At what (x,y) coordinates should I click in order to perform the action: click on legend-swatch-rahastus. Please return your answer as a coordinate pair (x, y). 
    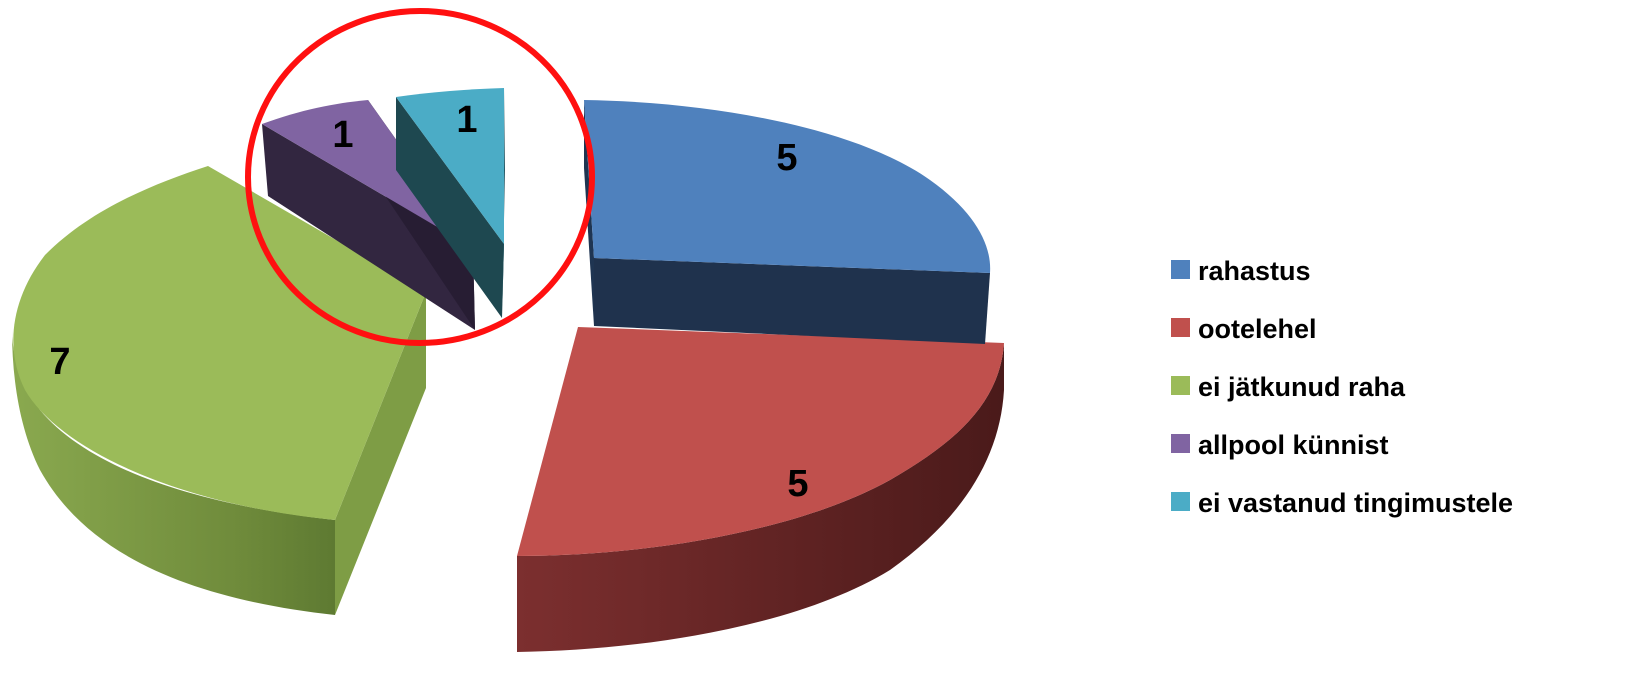
    Looking at the image, I should click on (1180, 269).